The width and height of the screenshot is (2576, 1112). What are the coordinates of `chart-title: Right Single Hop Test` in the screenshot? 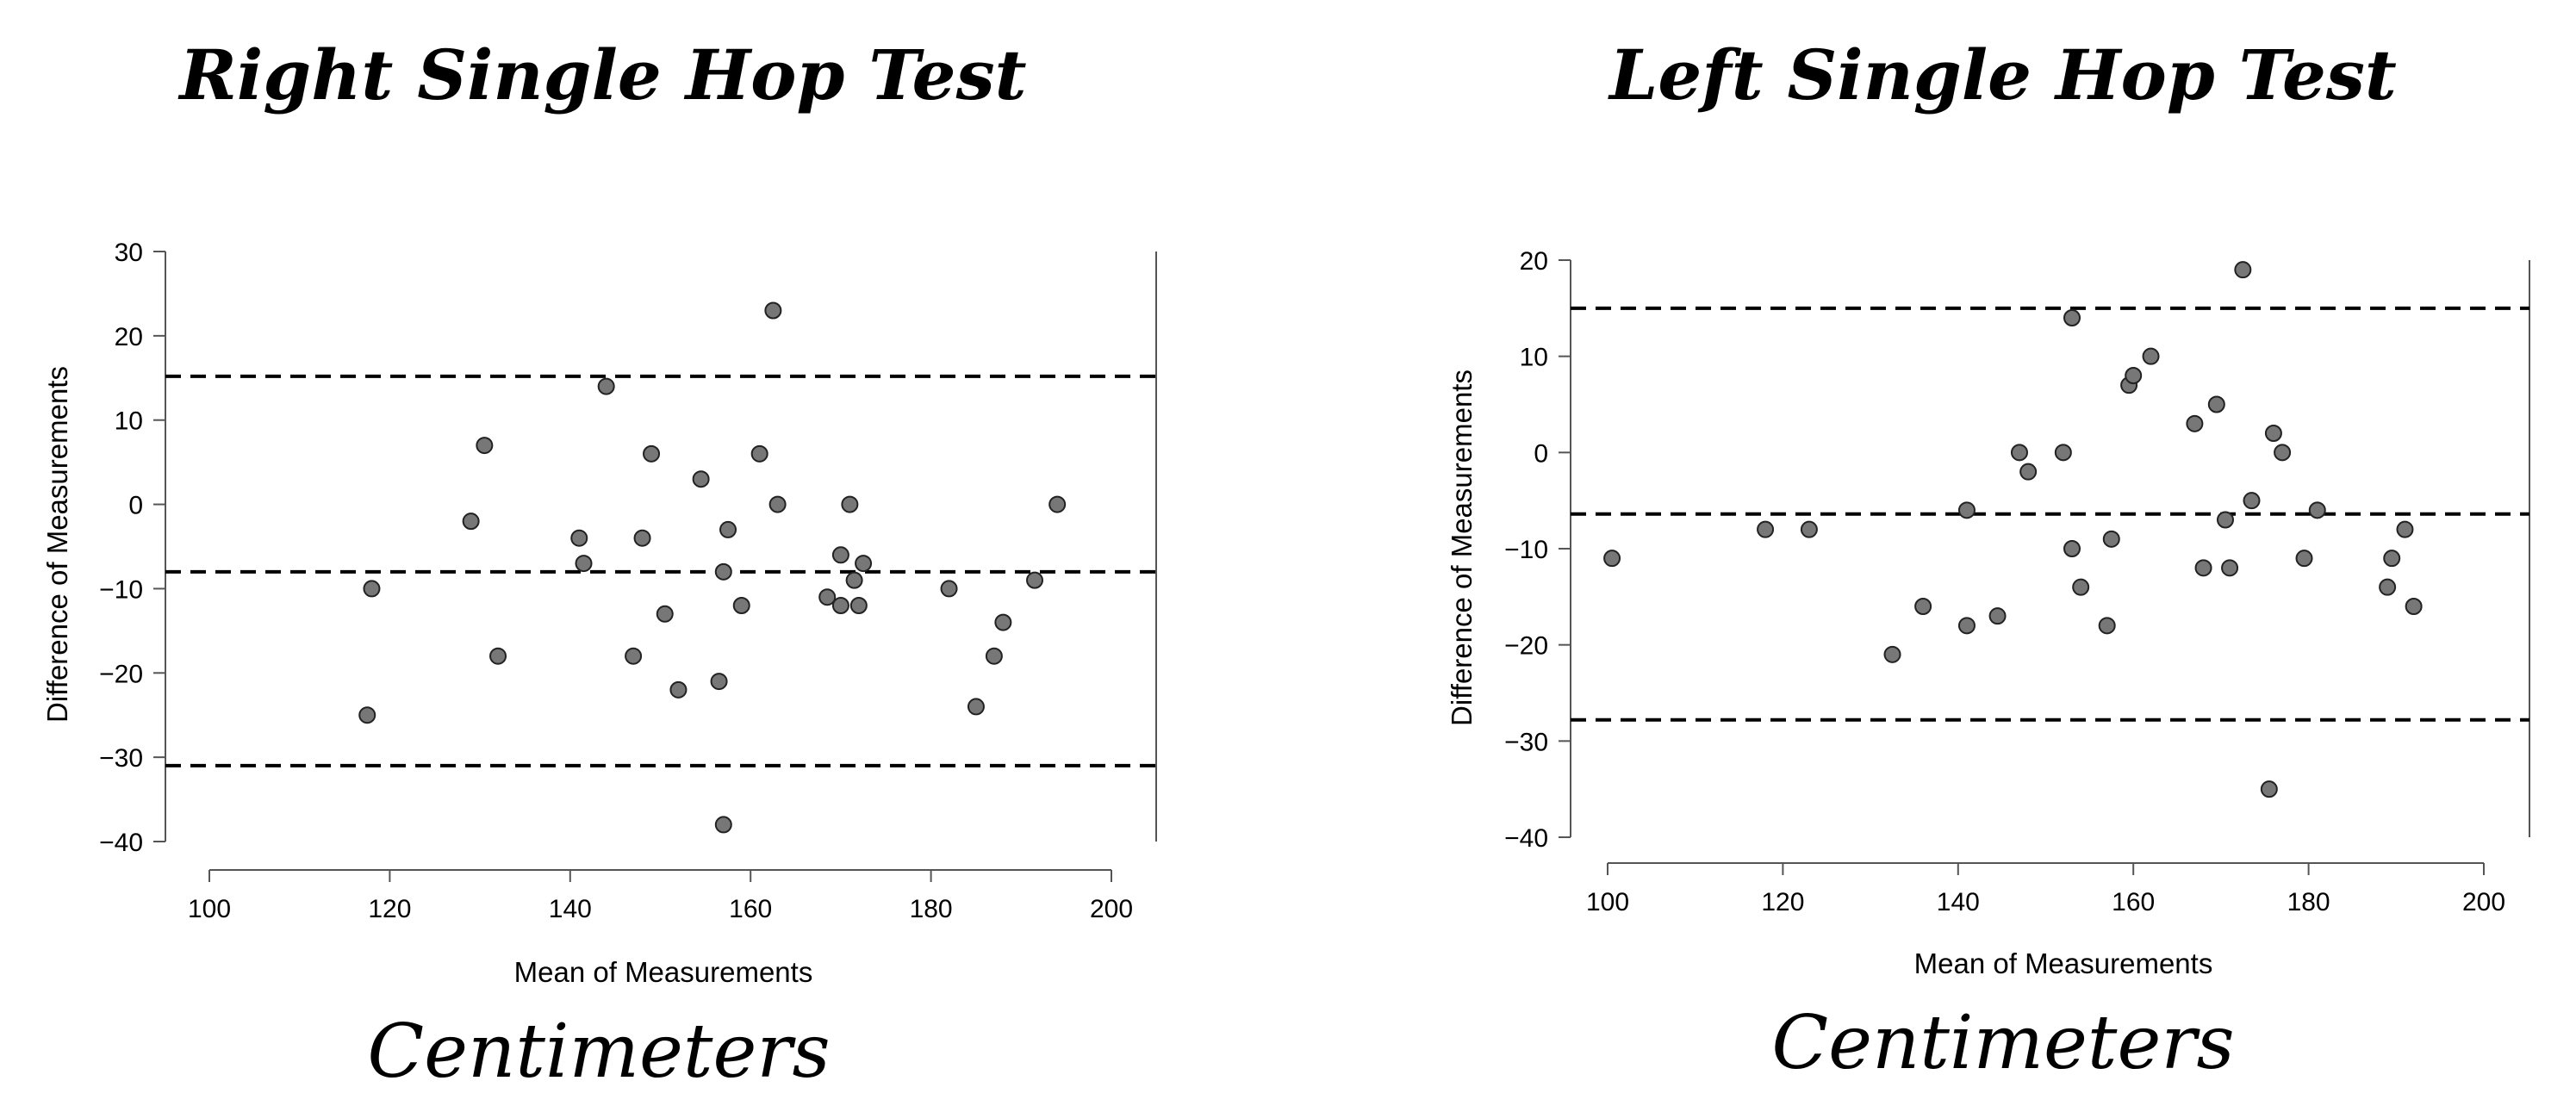 It's located at (602, 74).